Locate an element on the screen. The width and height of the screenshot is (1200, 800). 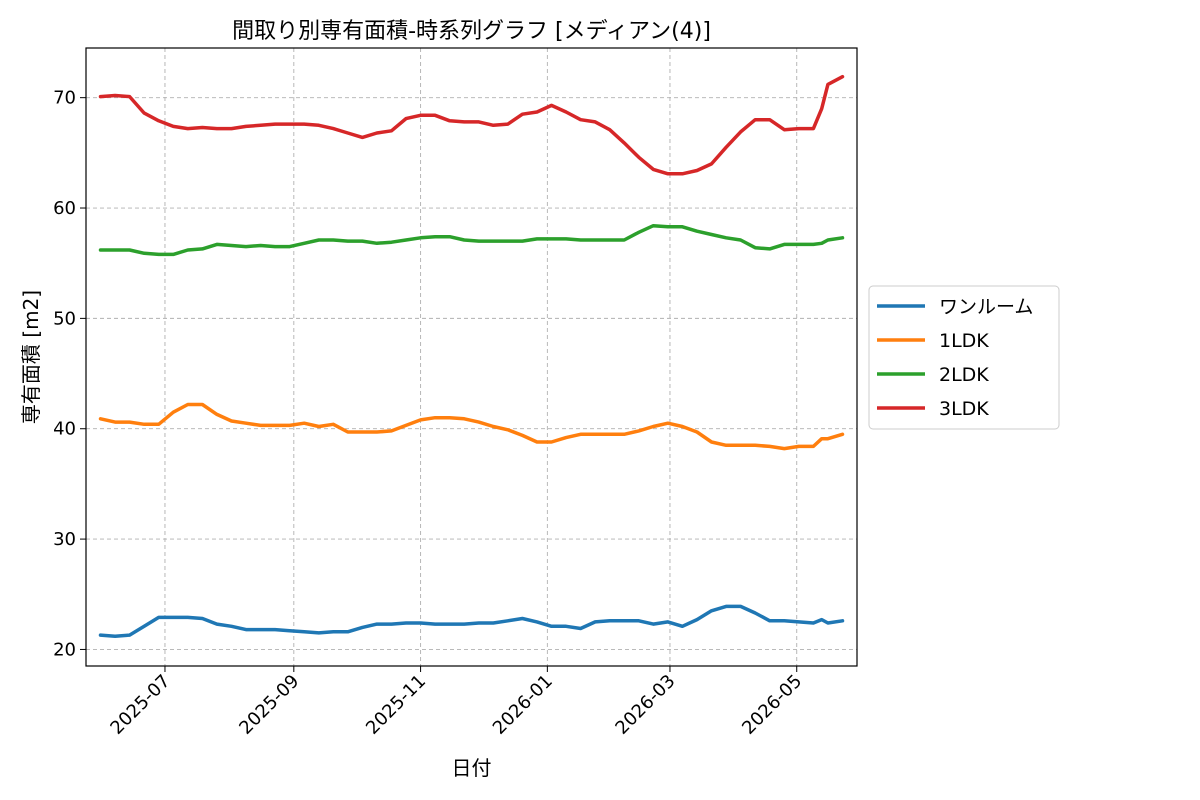
x-tick-label: 2025-07 is located at coordinates (140, 705).